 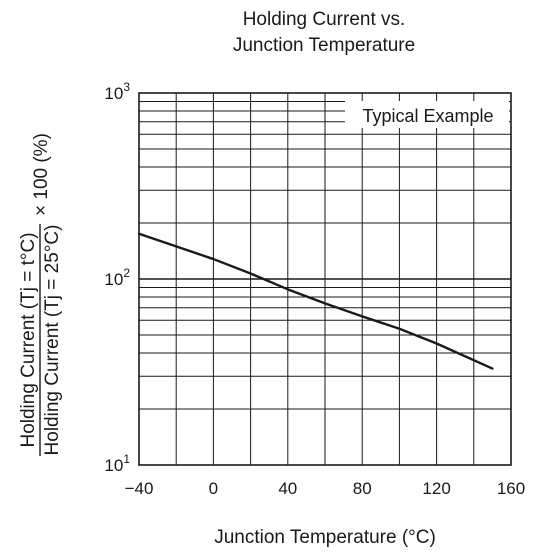 What do you see at coordinates (287, 488) in the screenshot?
I see `x-tick-label: 40` at bounding box center [287, 488].